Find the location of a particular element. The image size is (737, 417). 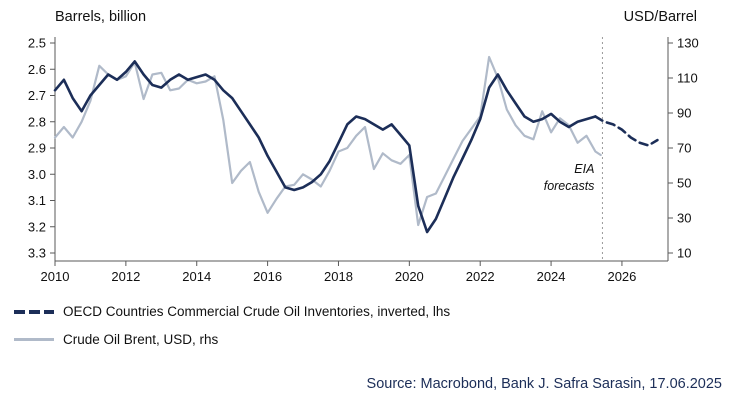

inventories-forecast-line is located at coordinates (626, 131).